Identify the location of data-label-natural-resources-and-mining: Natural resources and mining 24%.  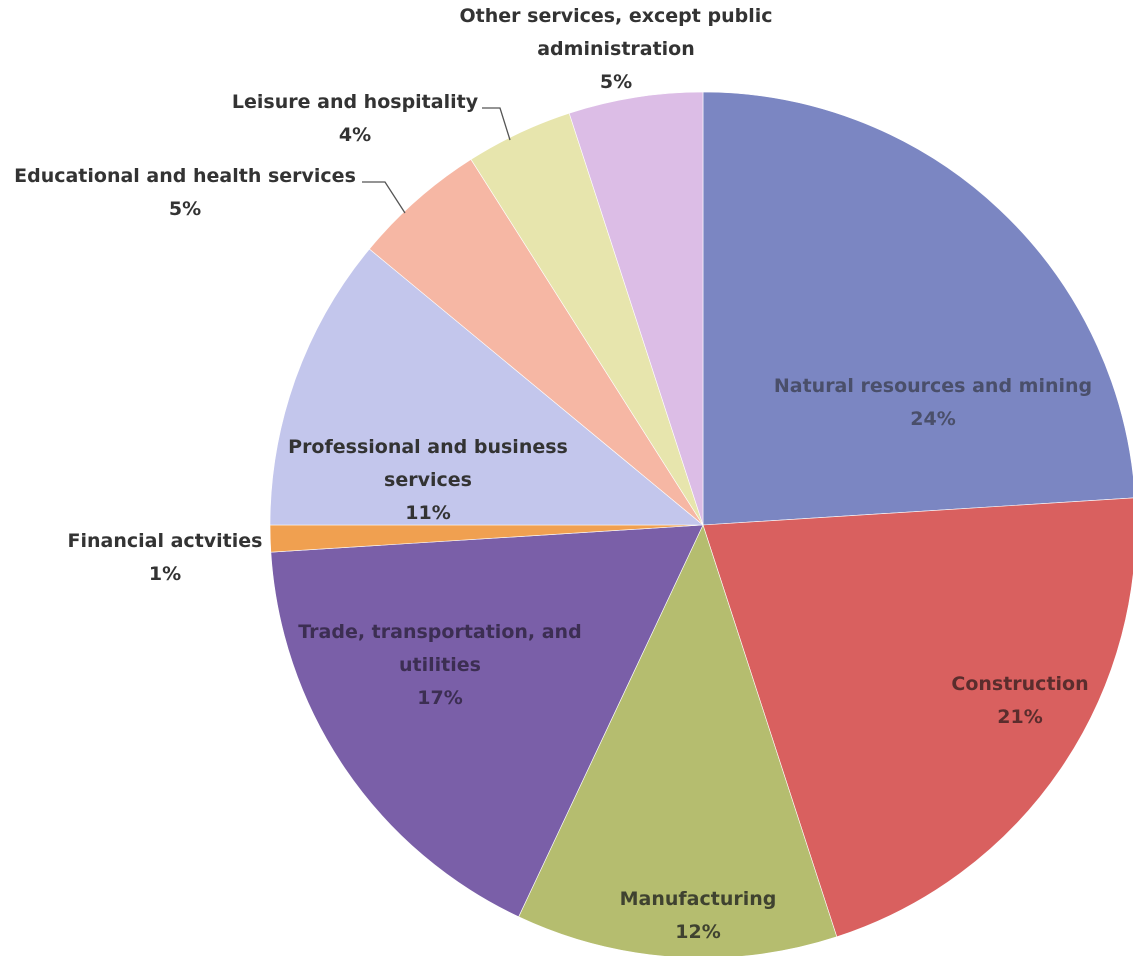
(933, 402).